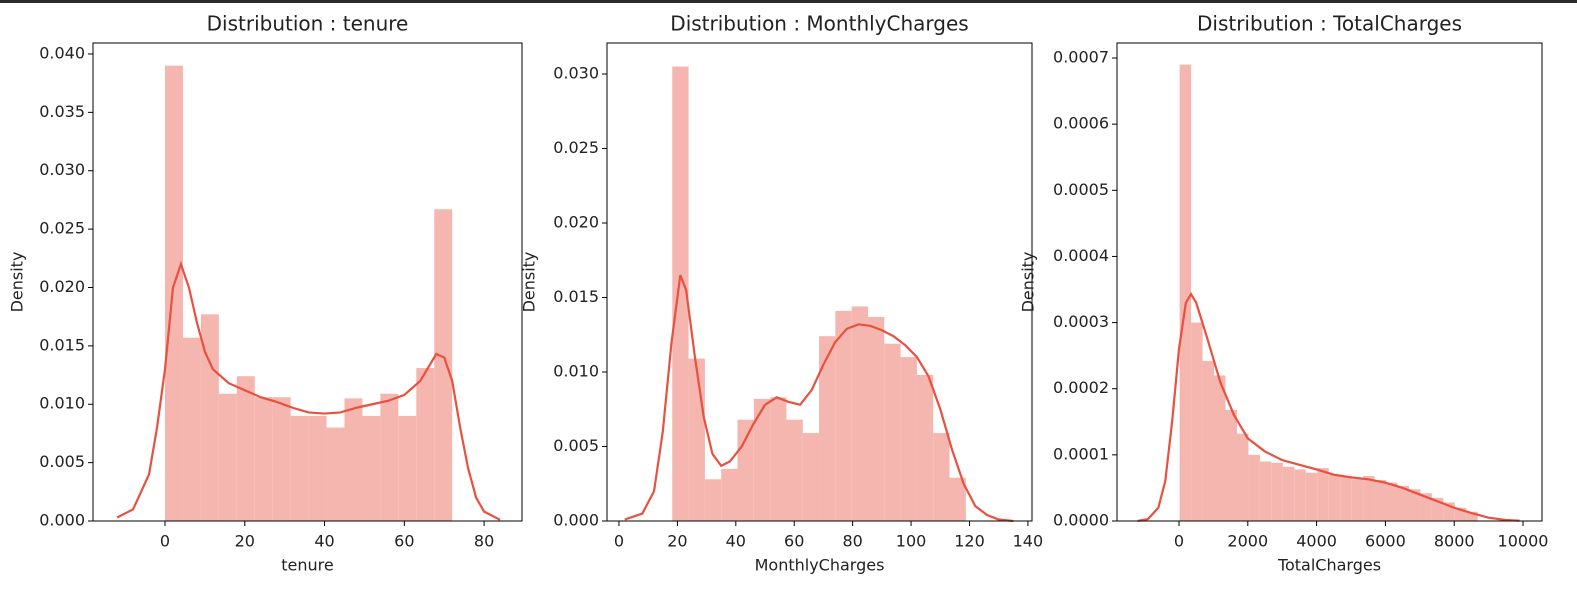 Image resolution: width=1577 pixels, height=589 pixels. I want to click on x-tick-label: 8000, so click(1454, 541).